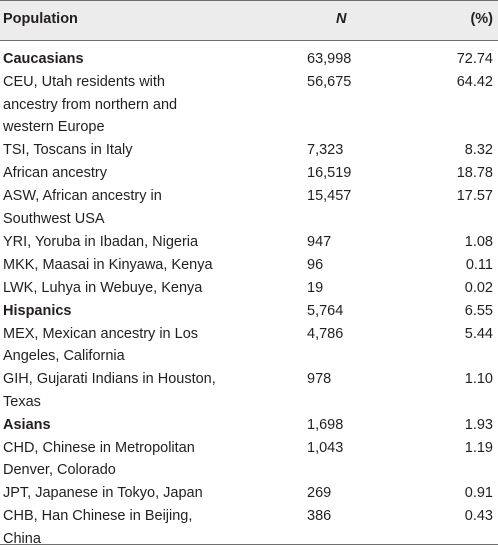 The width and height of the screenshot is (498, 550). Describe the element at coordinates (347, 425) in the screenshot. I see `n-cell: 1,698` at that location.